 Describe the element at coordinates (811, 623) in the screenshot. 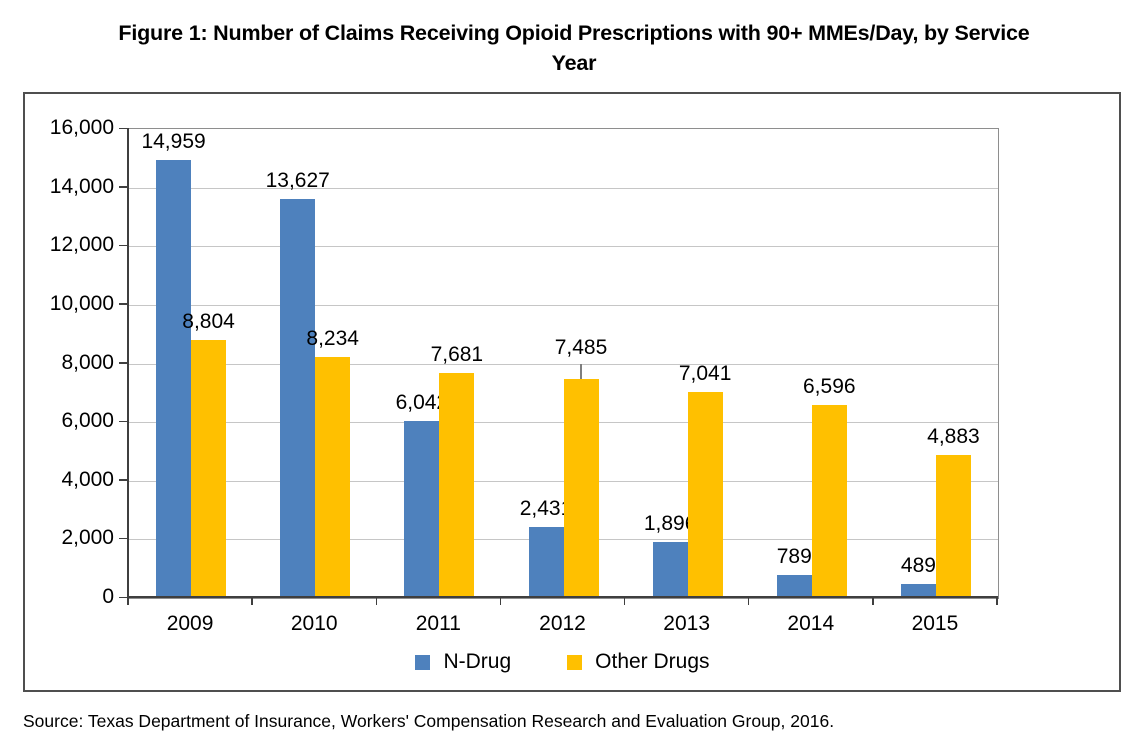

I see `x-axis-label: 2014` at that location.